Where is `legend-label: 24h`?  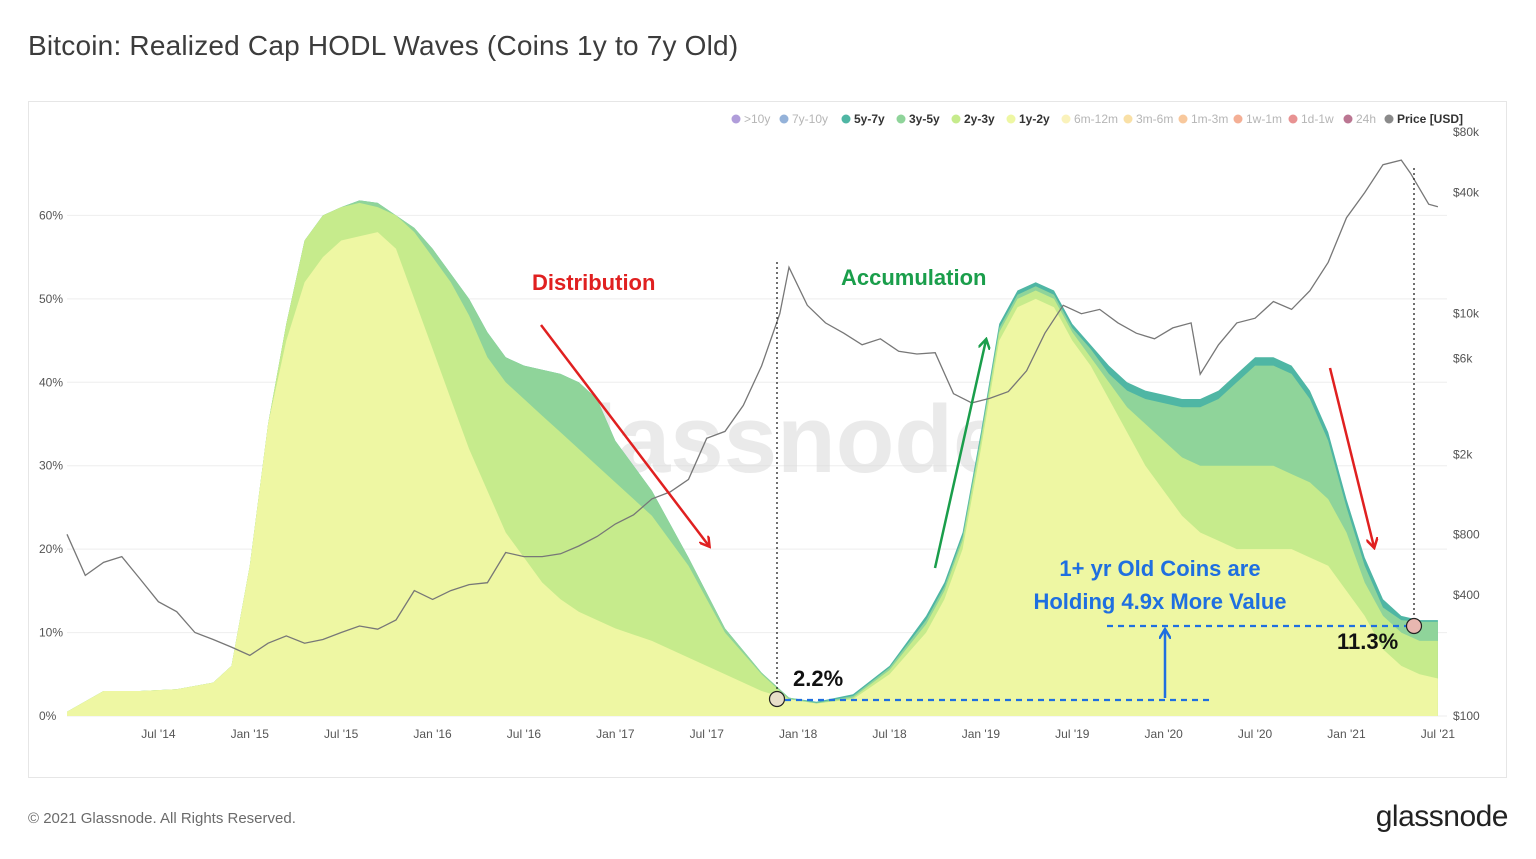
legend-label: 24h is located at coordinates (1366, 119).